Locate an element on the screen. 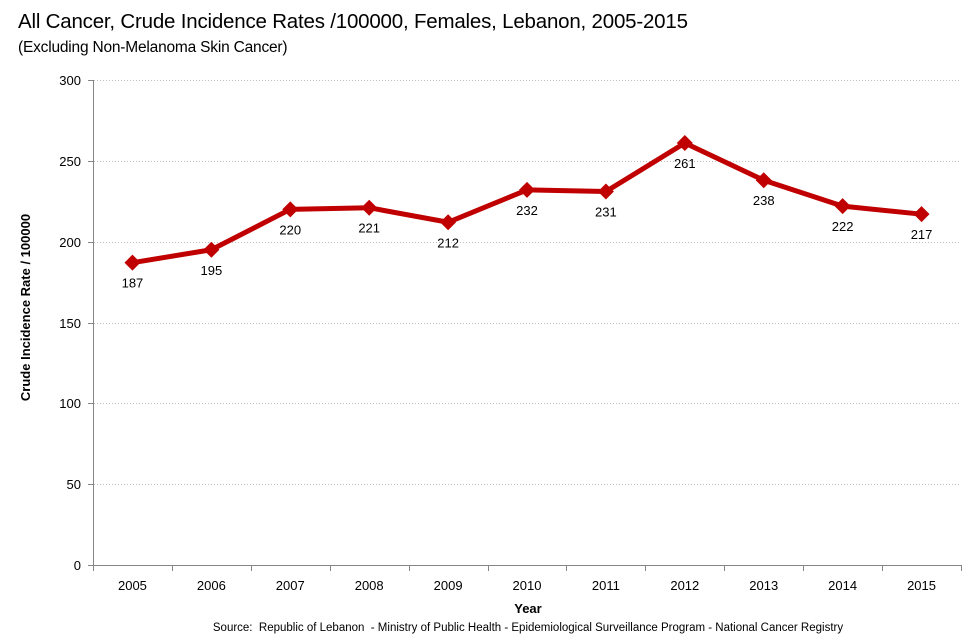 The width and height of the screenshot is (976, 637). x-axis-title: Year is located at coordinates (527, 608).